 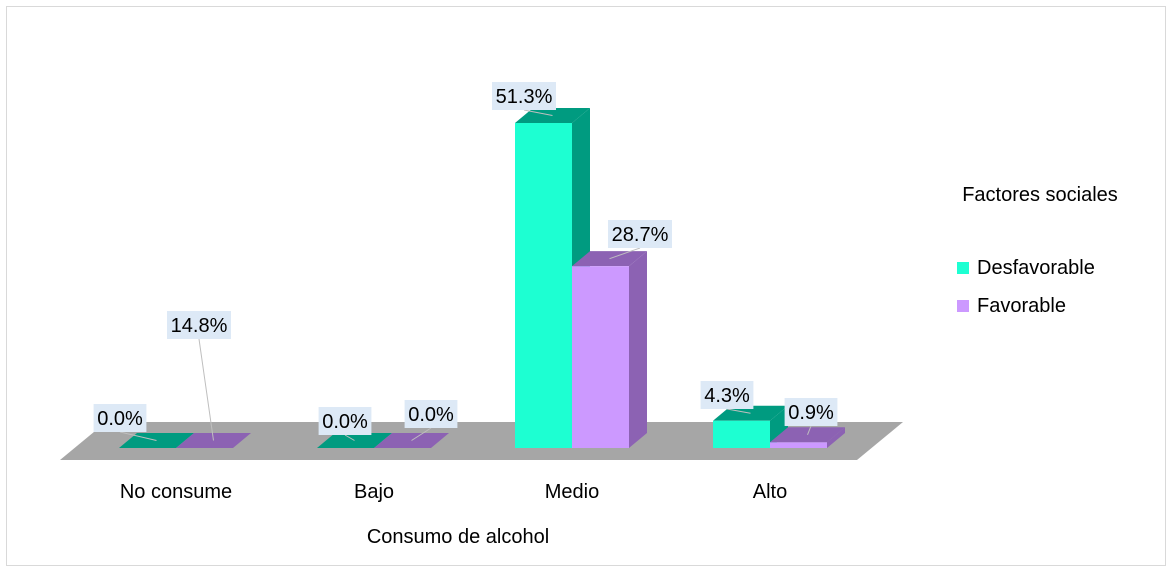 What do you see at coordinates (779, 426) in the screenshot?
I see `bar-side-alto-desfavorable` at bounding box center [779, 426].